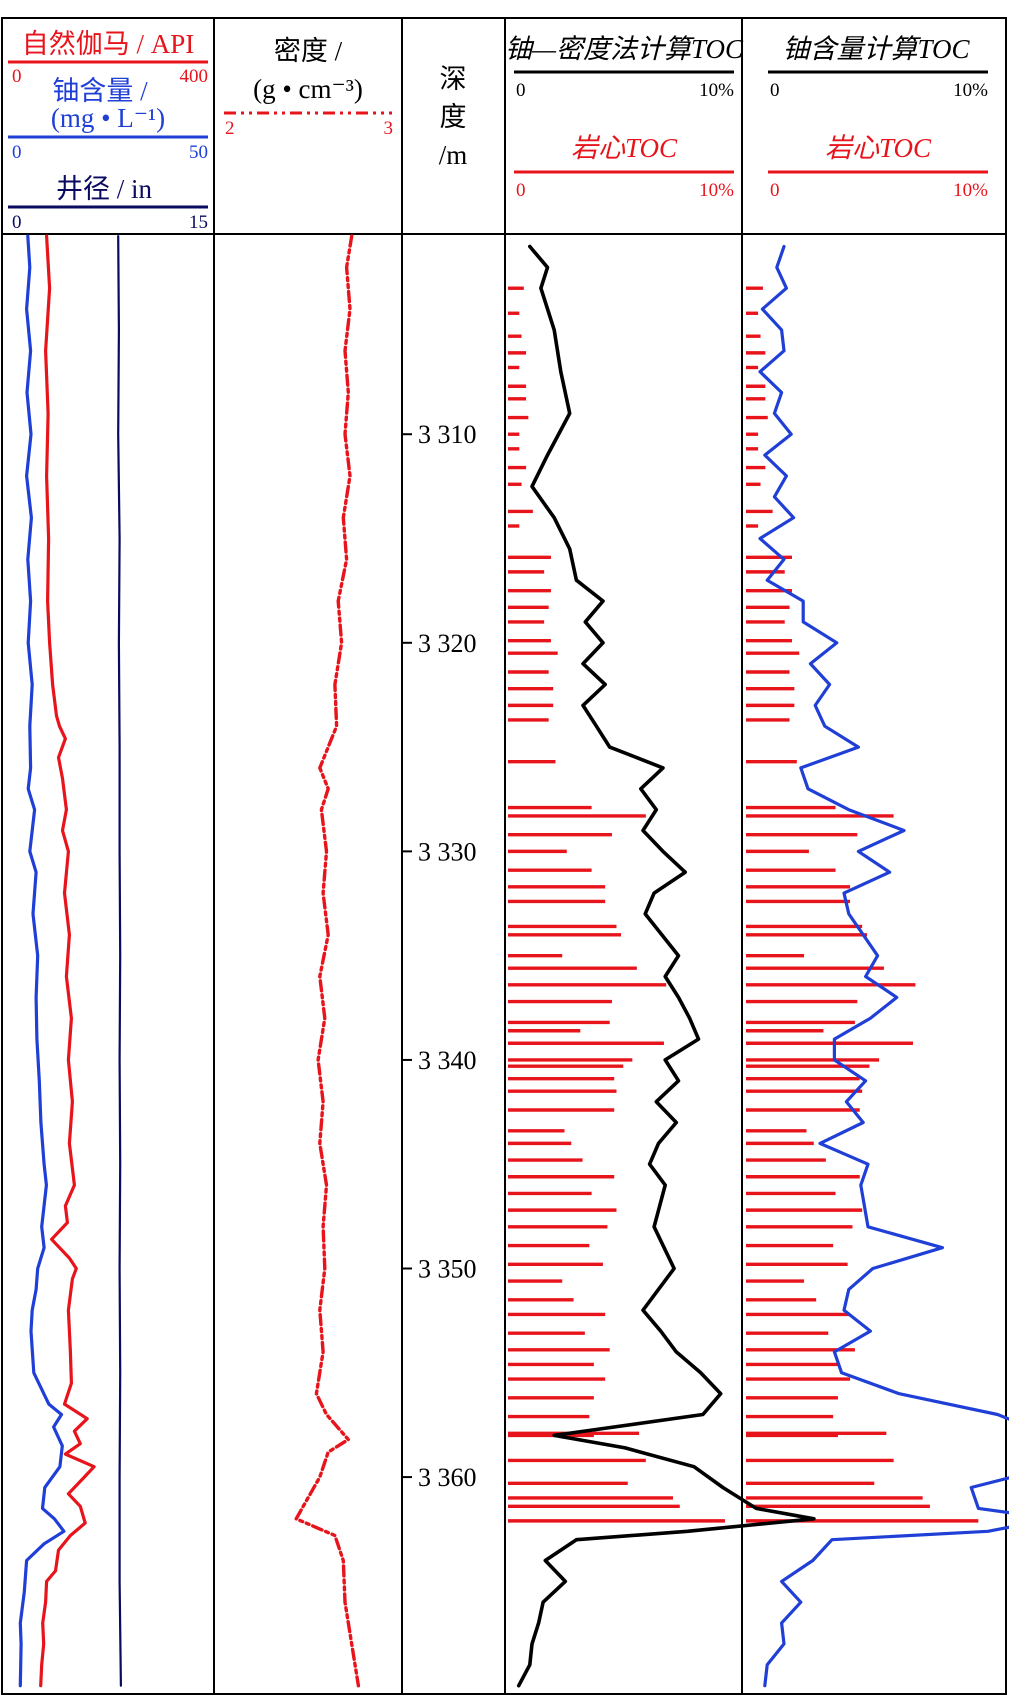 The height and width of the screenshot is (1697, 1009). I want to click on depth-tick-label: 3 350, so click(447, 1269).